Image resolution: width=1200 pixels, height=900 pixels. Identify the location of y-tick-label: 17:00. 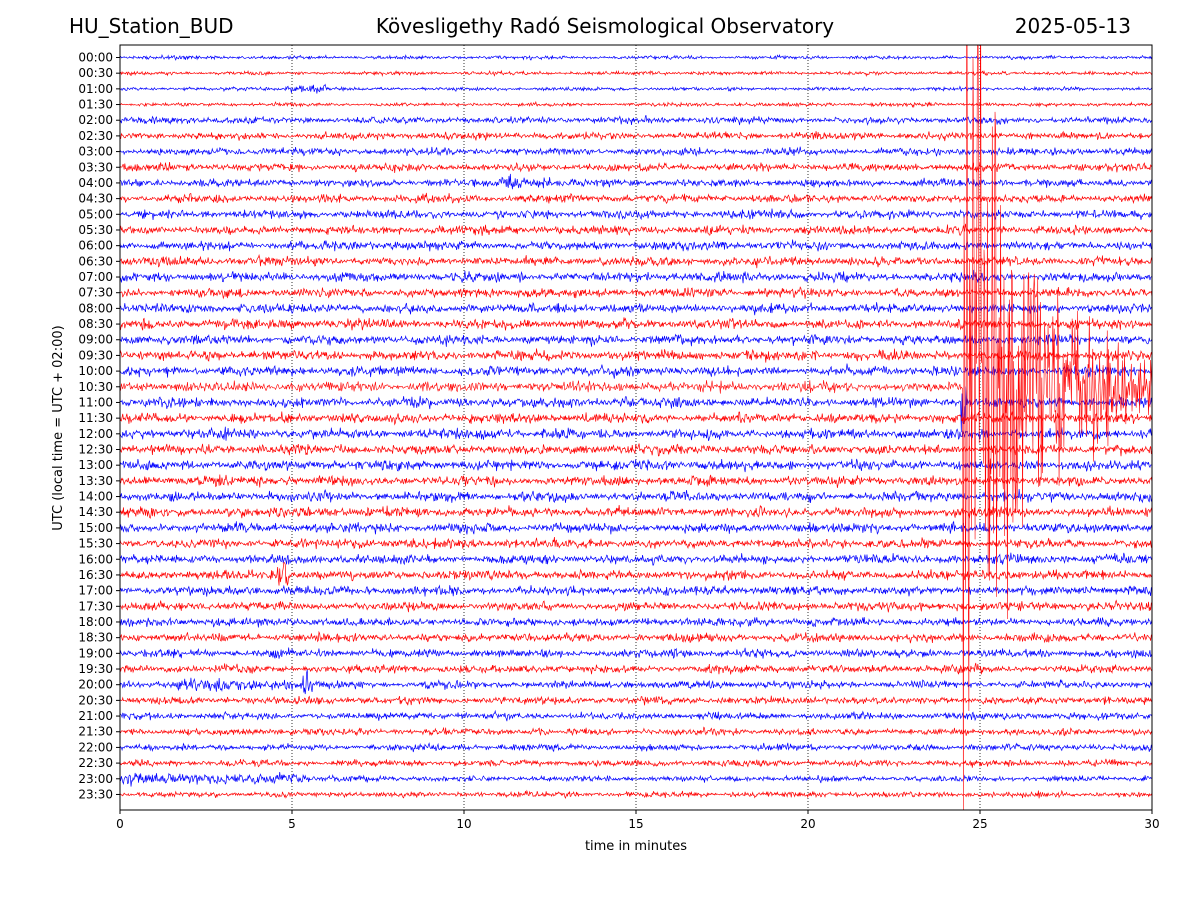
(95, 591).